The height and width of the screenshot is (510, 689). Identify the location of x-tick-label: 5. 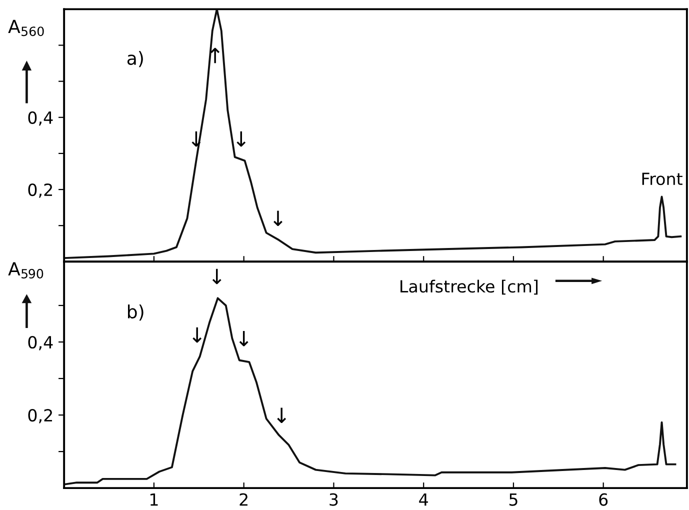
(513, 499).